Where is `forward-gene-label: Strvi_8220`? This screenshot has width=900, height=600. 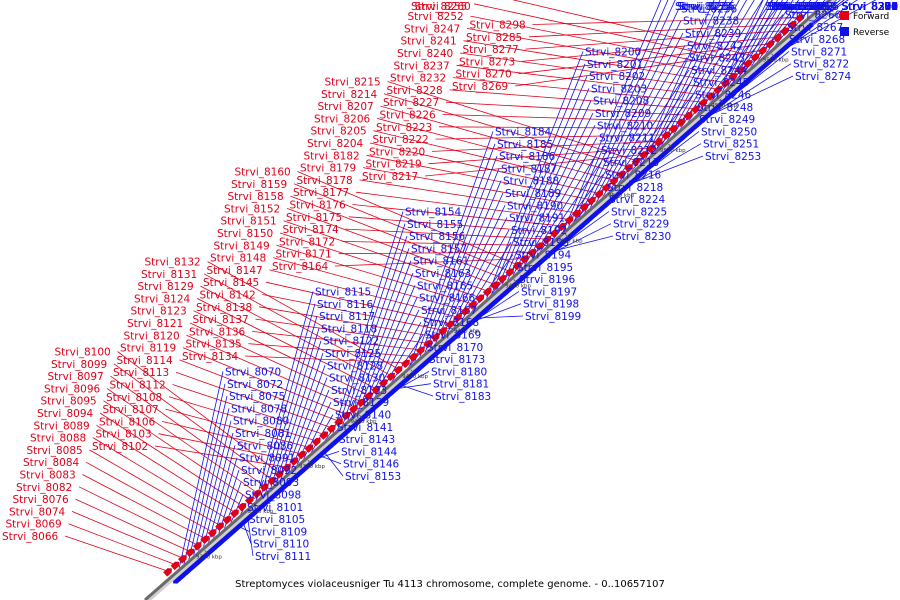 forward-gene-label: Strvi_8220 is located at coordinates (397, 152).